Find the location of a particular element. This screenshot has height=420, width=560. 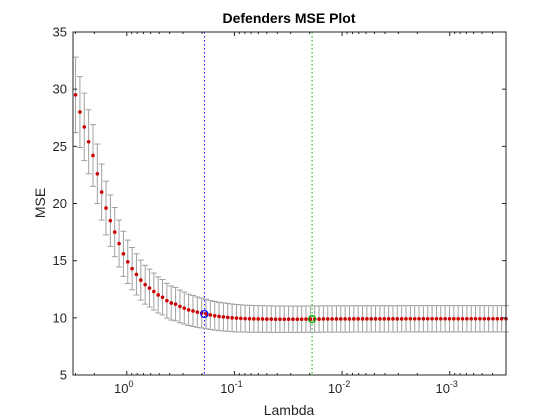

y-tick-label: 35 is located at coordinates (60, 32).